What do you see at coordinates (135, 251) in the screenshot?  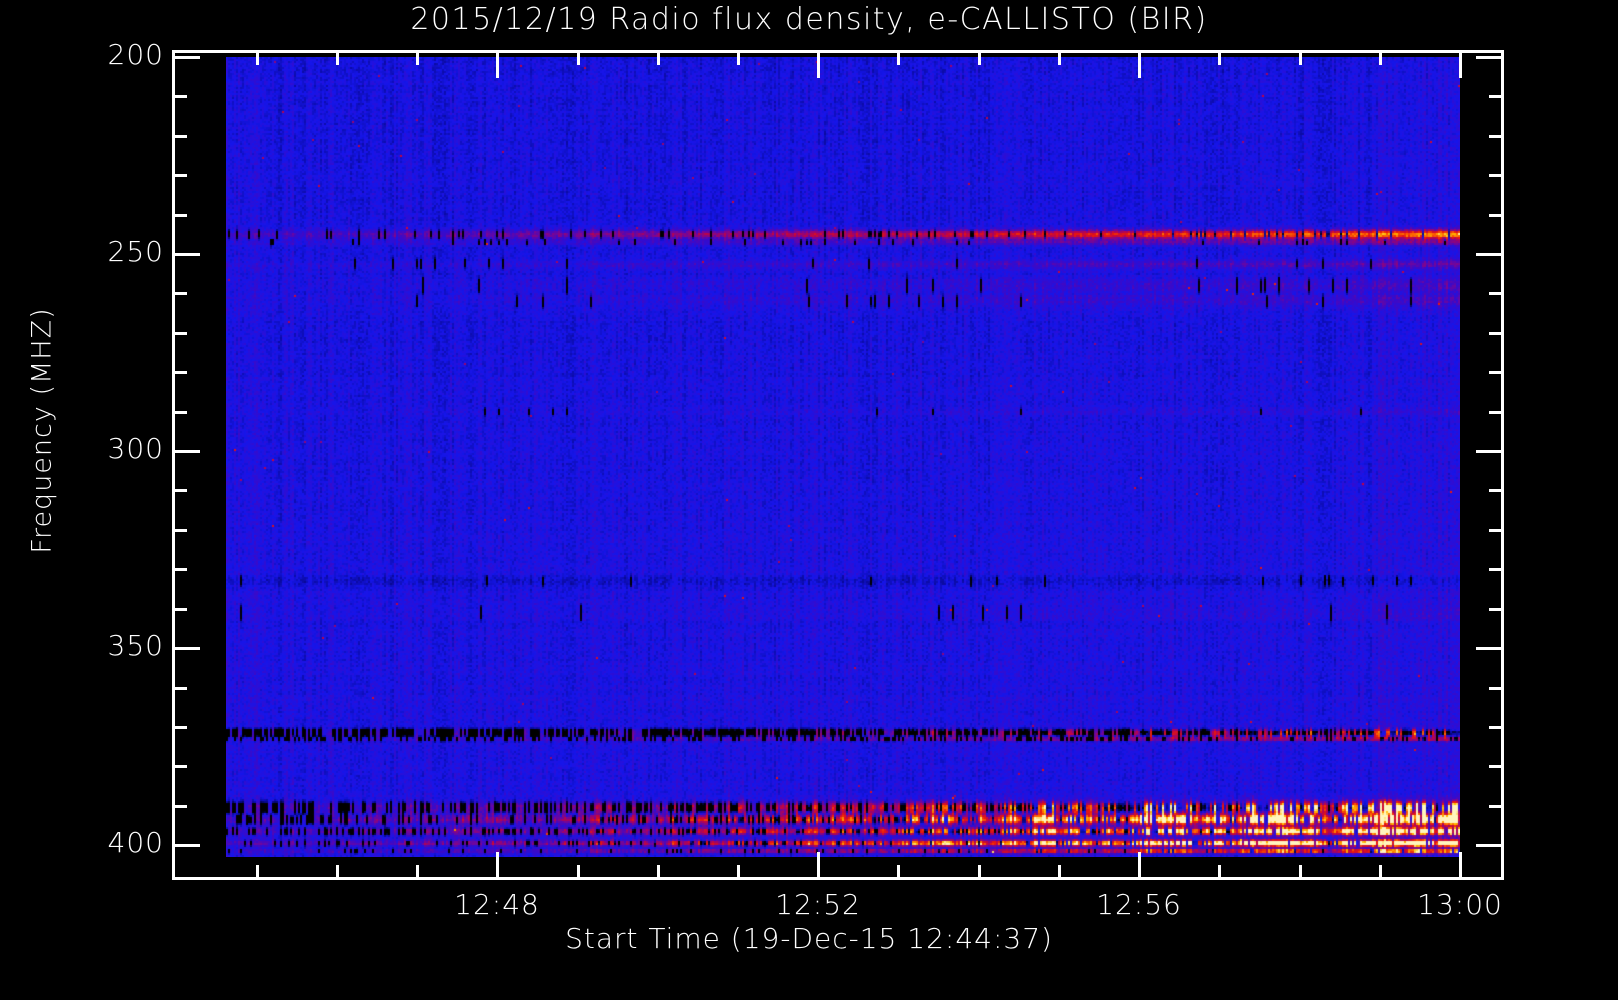 I see `y-tick-label-250: 250` at bounding box center [135, 251].